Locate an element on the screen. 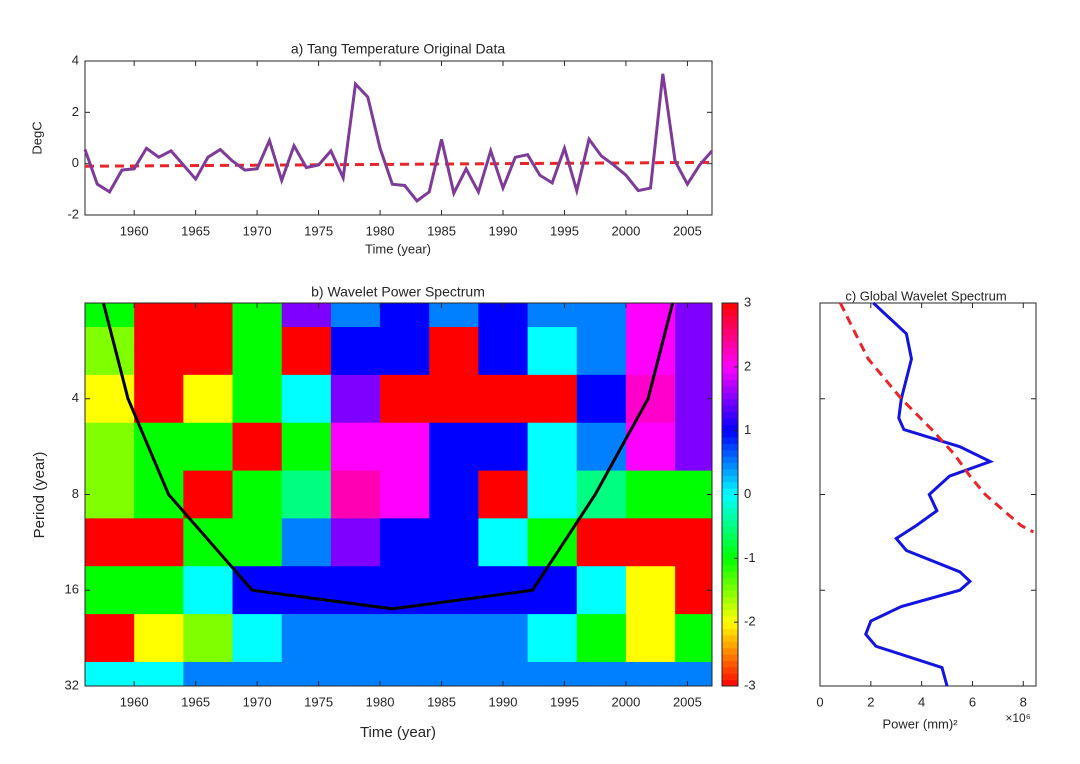 The width and height of the screenshot is (1080, 764). colorbar-tick-label: 0 is located at coordinates (747, 493).